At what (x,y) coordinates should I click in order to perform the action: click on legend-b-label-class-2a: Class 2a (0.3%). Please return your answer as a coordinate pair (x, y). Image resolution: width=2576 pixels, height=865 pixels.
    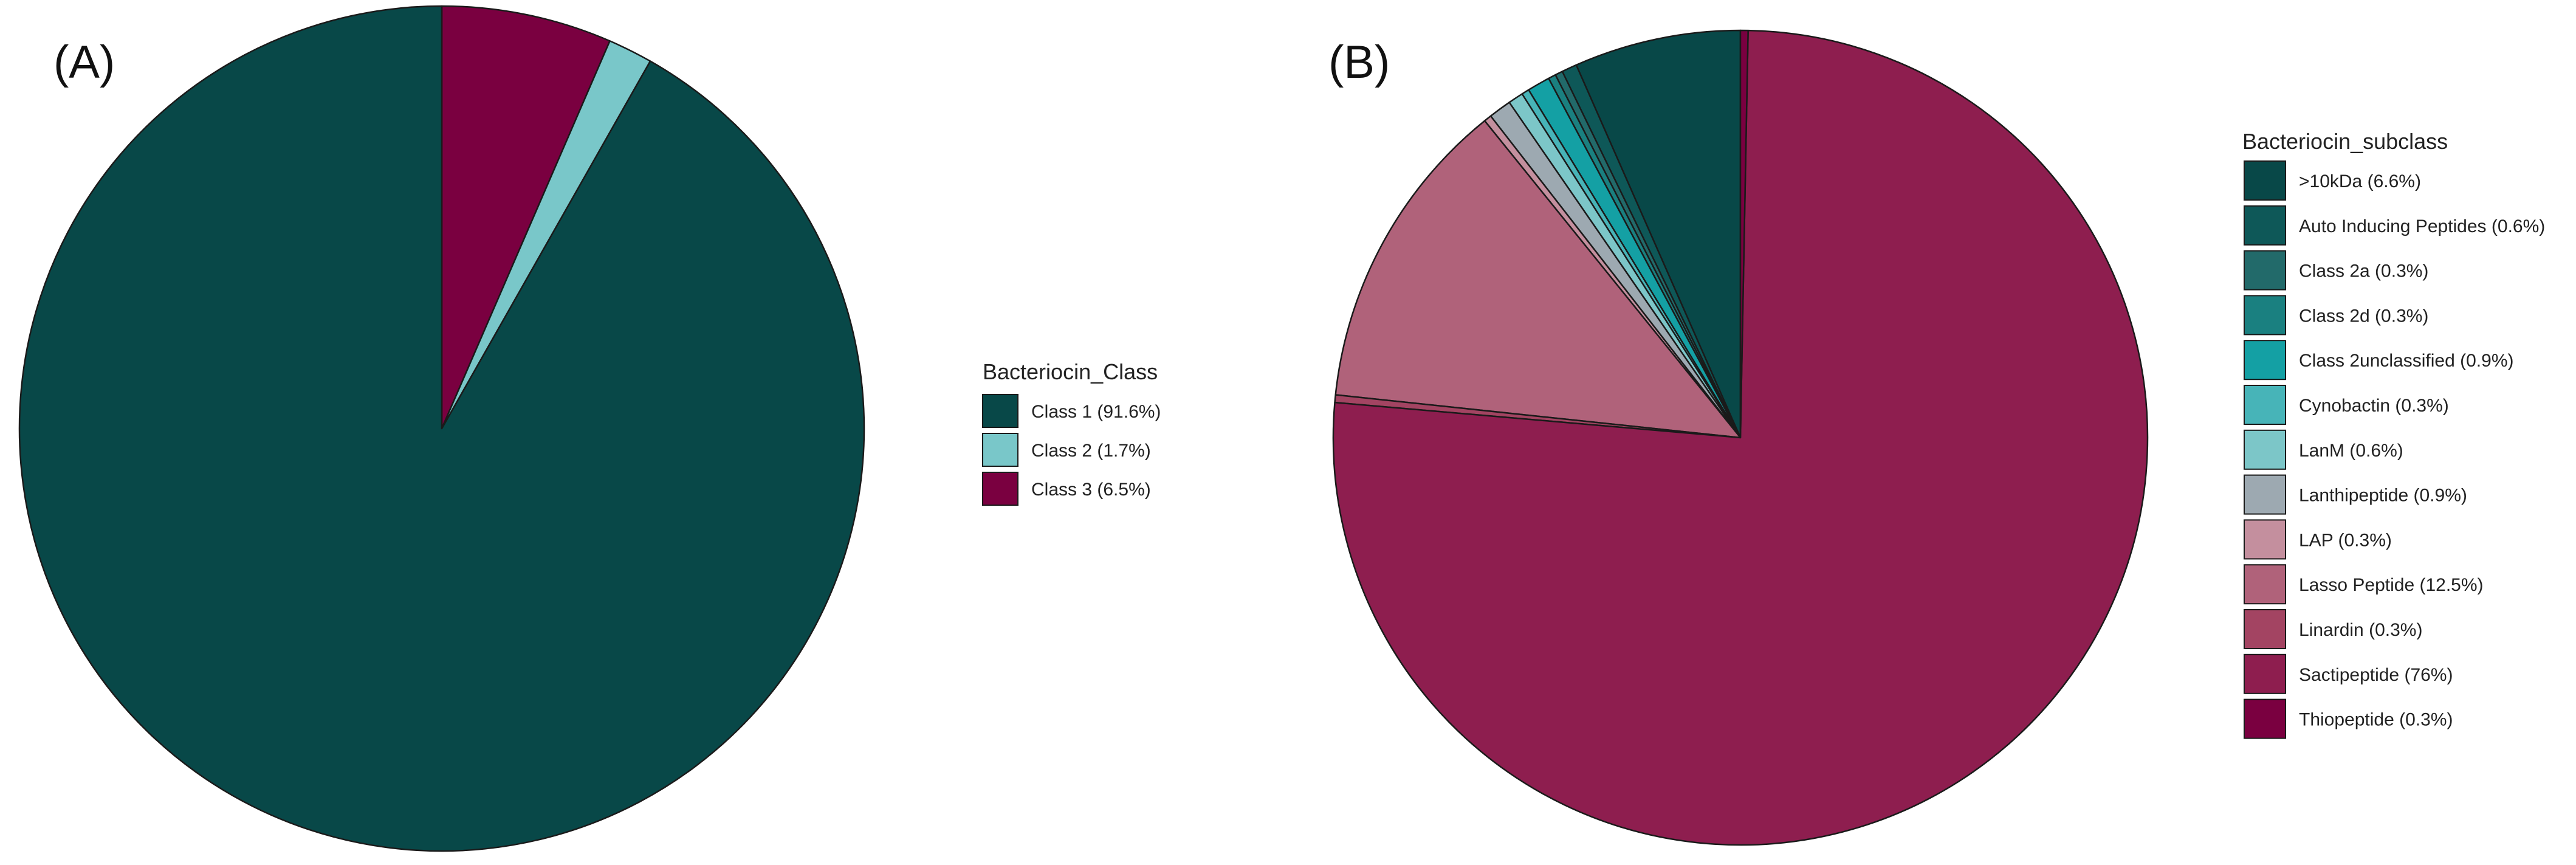
    Looking at the image, I should click on (2363, 271).